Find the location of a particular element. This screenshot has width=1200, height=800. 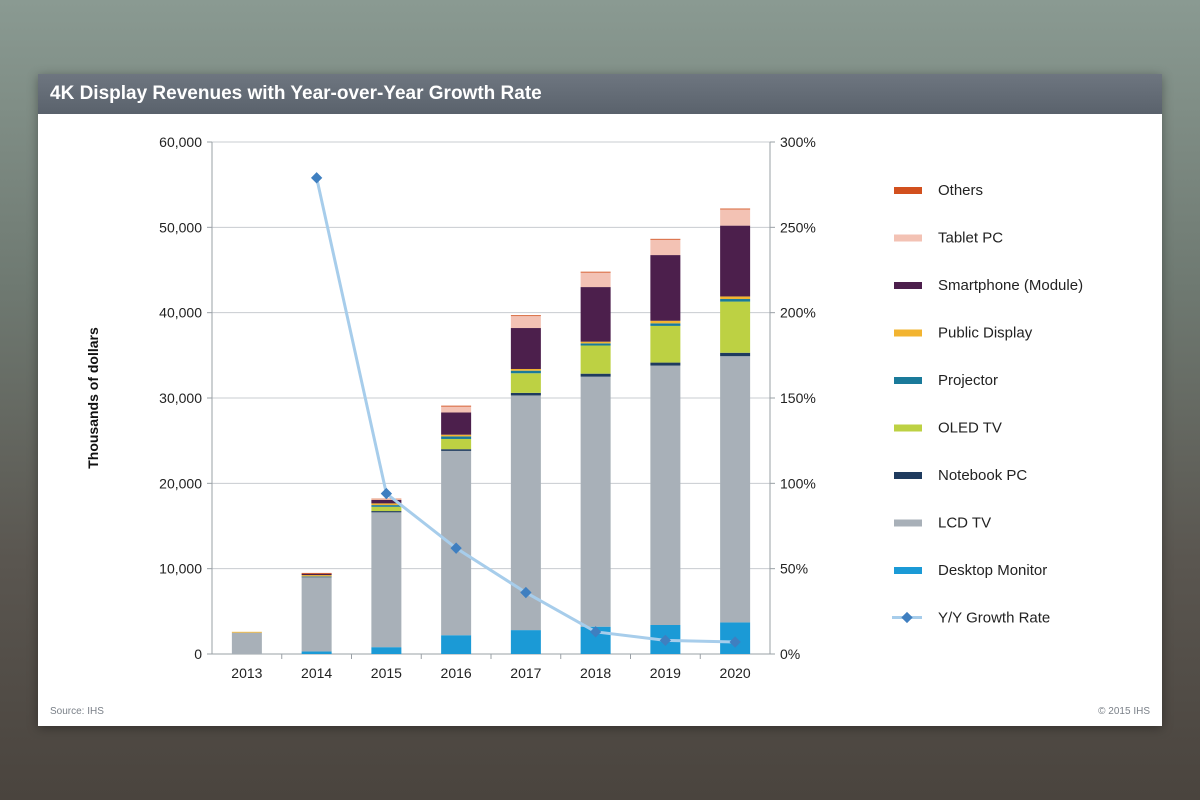

x-tick-label: 2013 is located at coordinates (246, 673).